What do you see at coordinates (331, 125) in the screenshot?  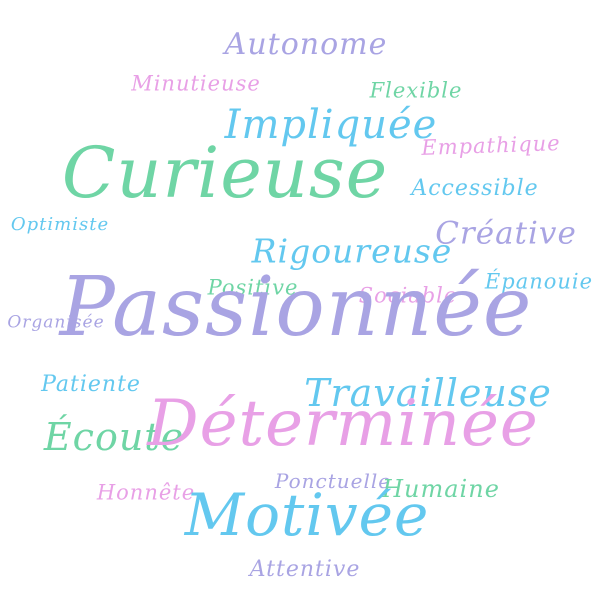 I see `word-impliquee: Impliquée` at bounding box center [331, 125].